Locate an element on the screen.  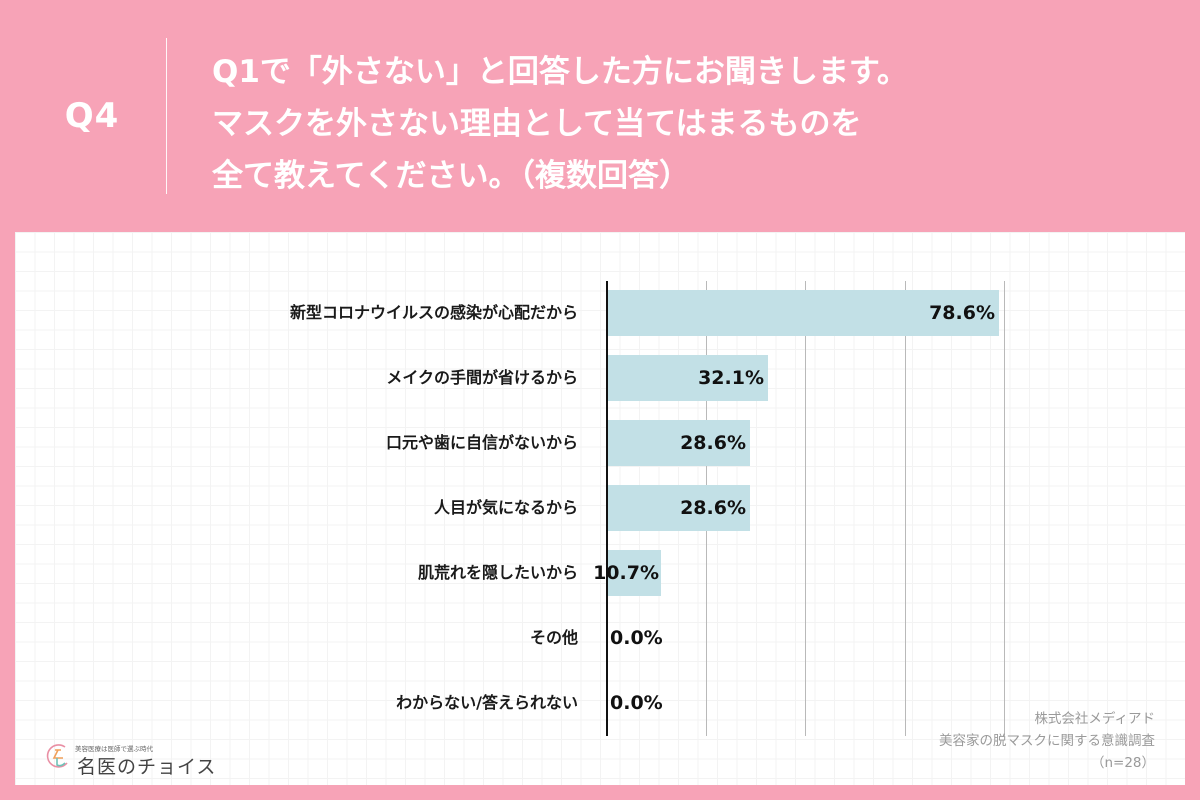
brand-logo: 美容医療は医師で選ぶ時代 名医のチョイス is located at coordinates (122, 757).